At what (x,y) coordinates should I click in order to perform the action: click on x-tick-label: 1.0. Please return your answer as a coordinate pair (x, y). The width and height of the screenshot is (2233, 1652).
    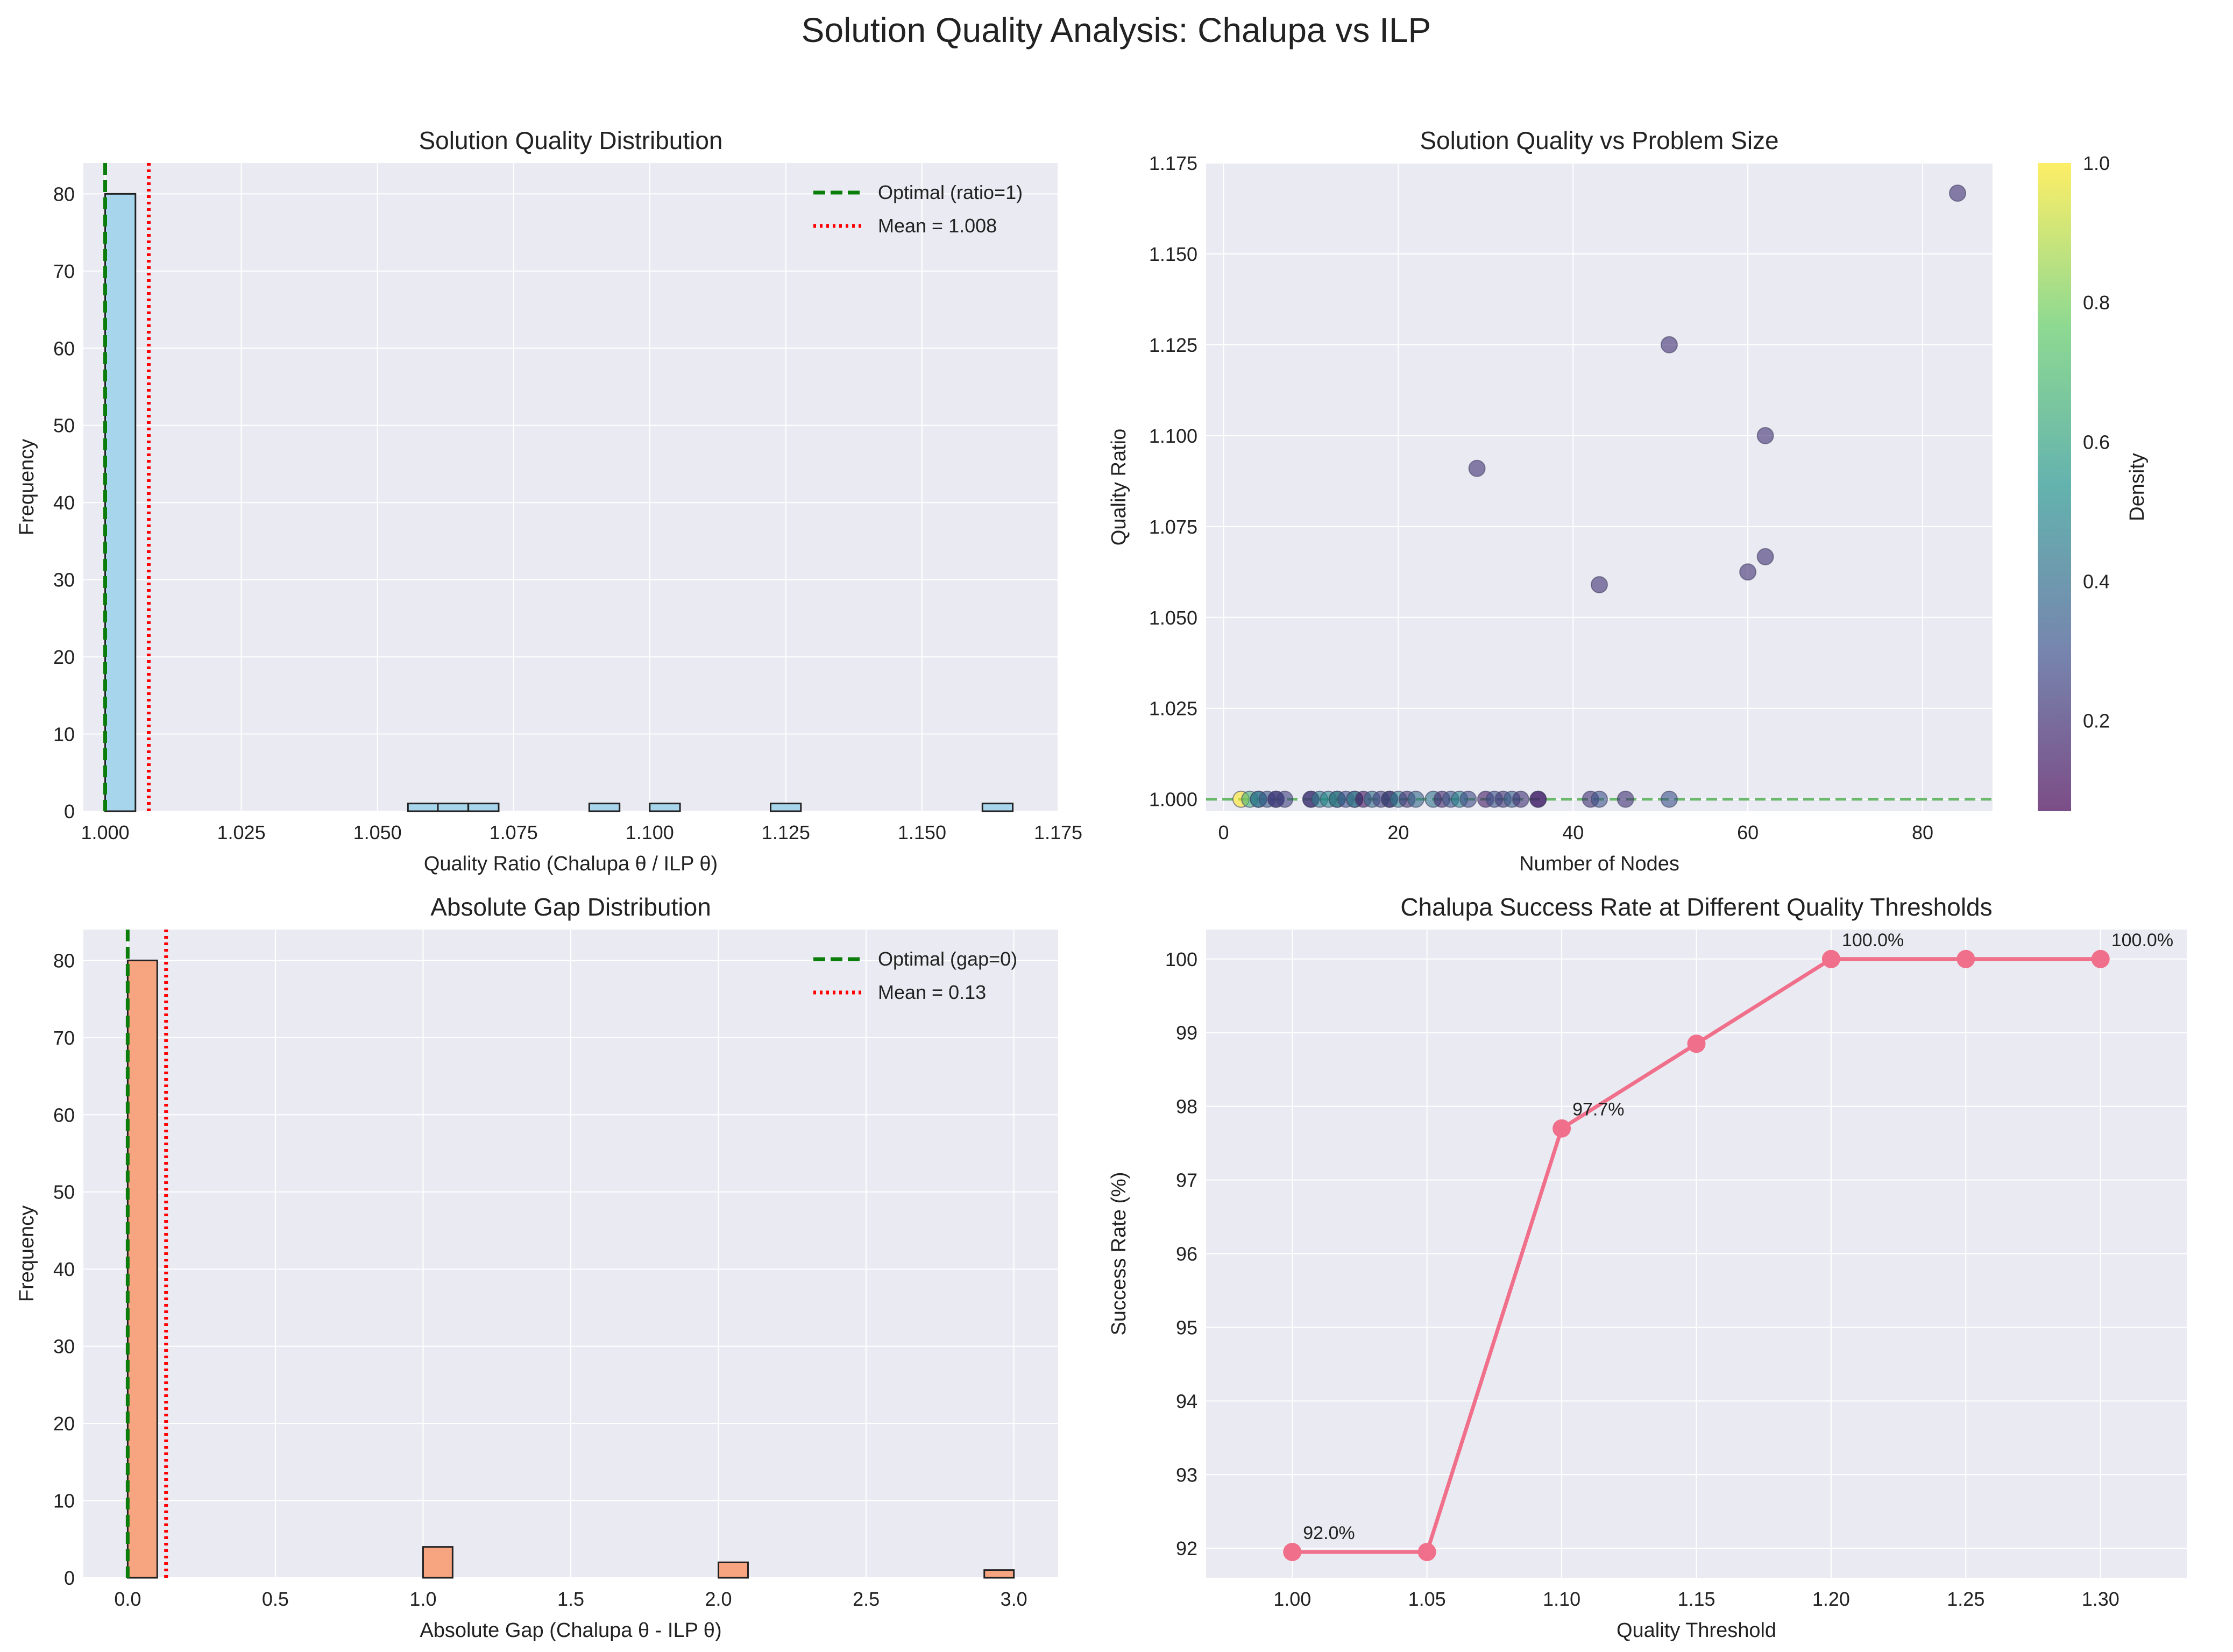
    Looking at the image, I should click on (423, 1599).